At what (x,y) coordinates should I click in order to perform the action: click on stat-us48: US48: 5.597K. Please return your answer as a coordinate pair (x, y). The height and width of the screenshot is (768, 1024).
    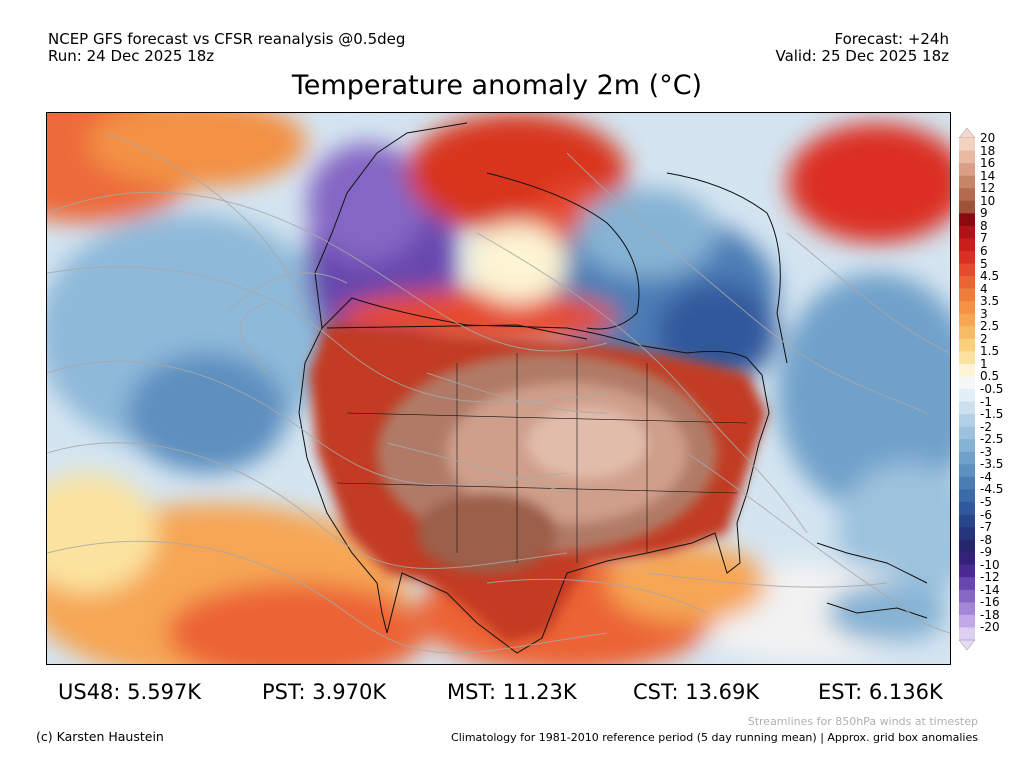
    Looking at the image, I should click on (130, 692).